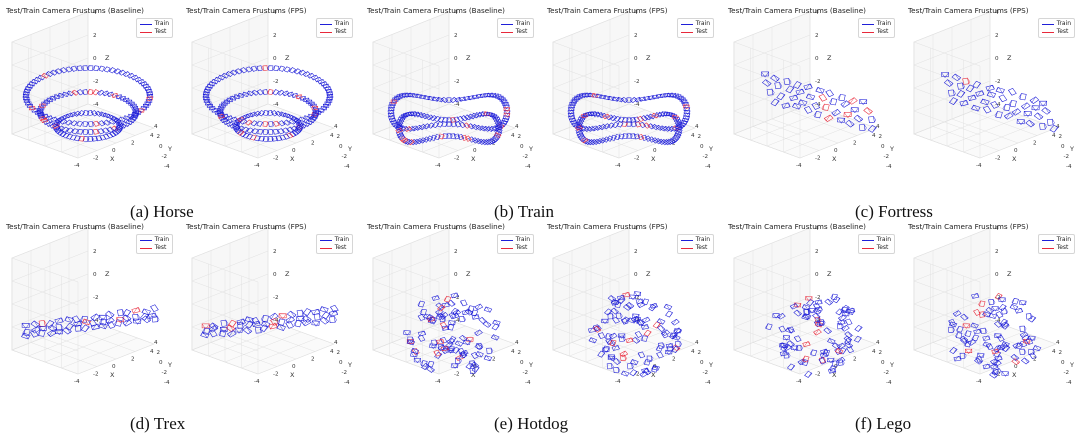  I want to click on x-tick-label: 0, so click(1016, 151).